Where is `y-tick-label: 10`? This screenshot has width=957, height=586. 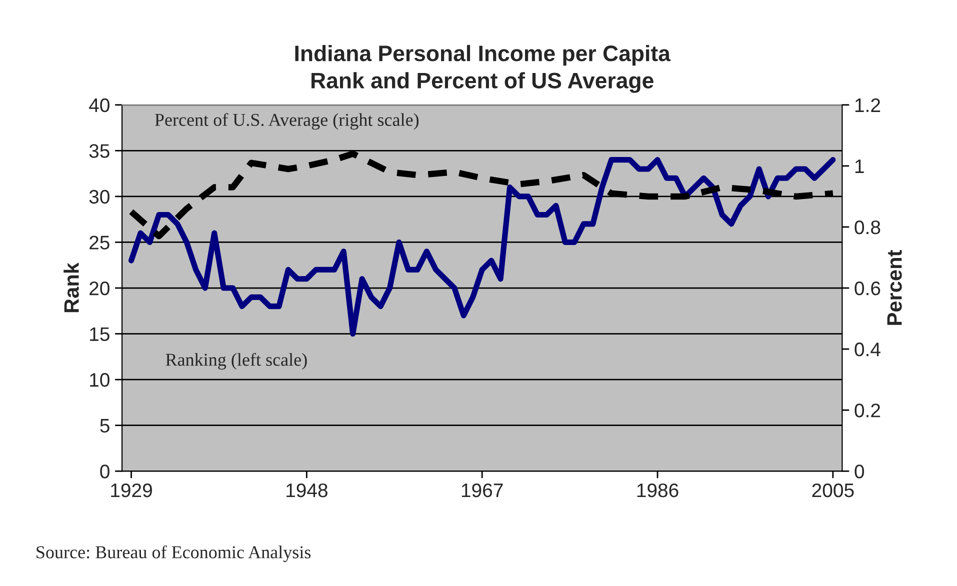 y-tick-label: 10 is located at coordinates (100, 380).